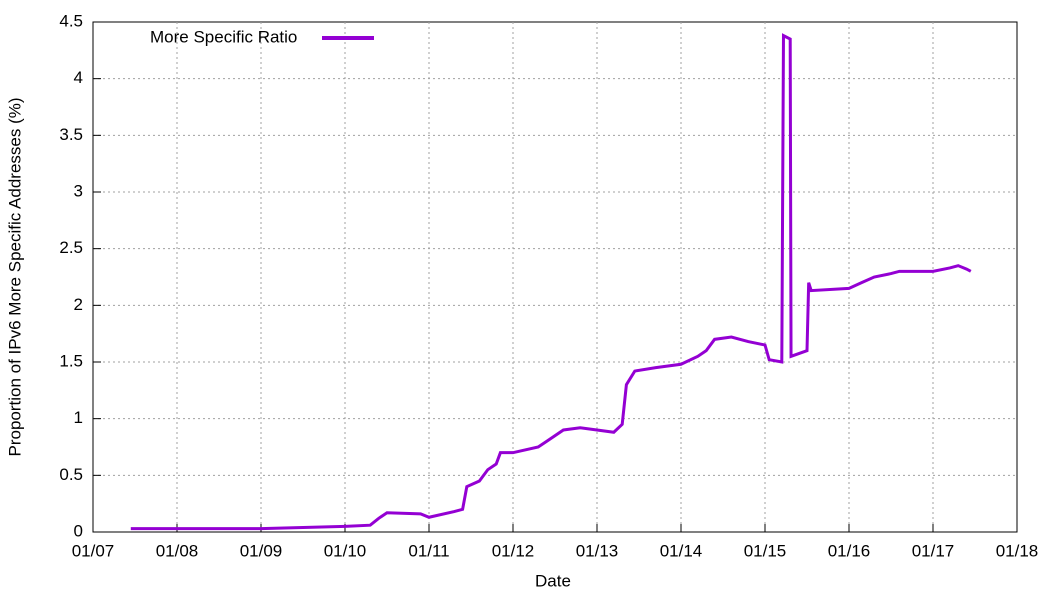 The width and height of the screenshot is (1050, 600). I want to click on x-tick-label: 01/16, so click(849, 550).